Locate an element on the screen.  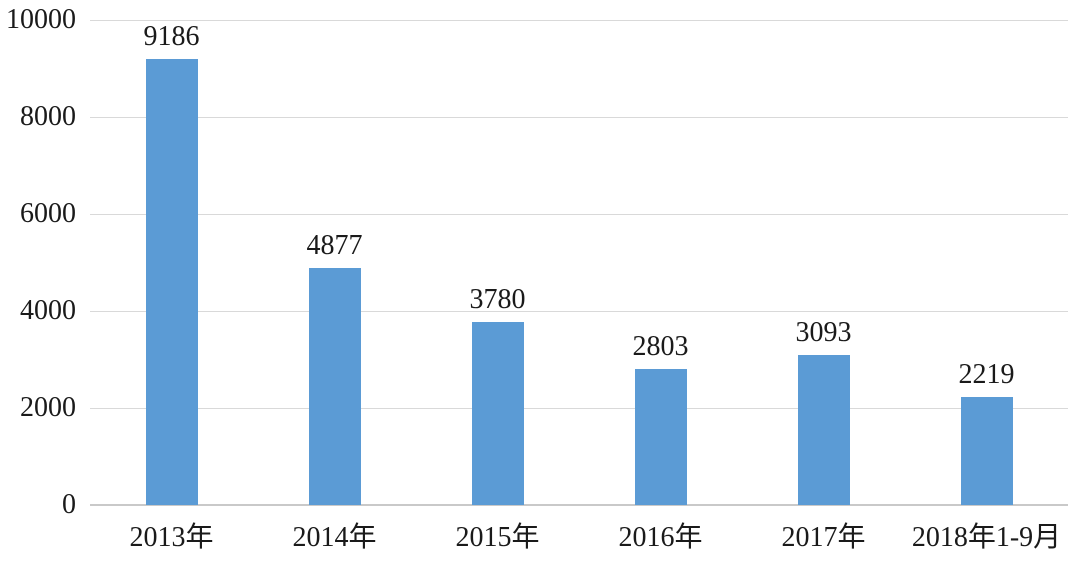
y-axis-tick-label: 2000 is located at coordinates (48, 407).